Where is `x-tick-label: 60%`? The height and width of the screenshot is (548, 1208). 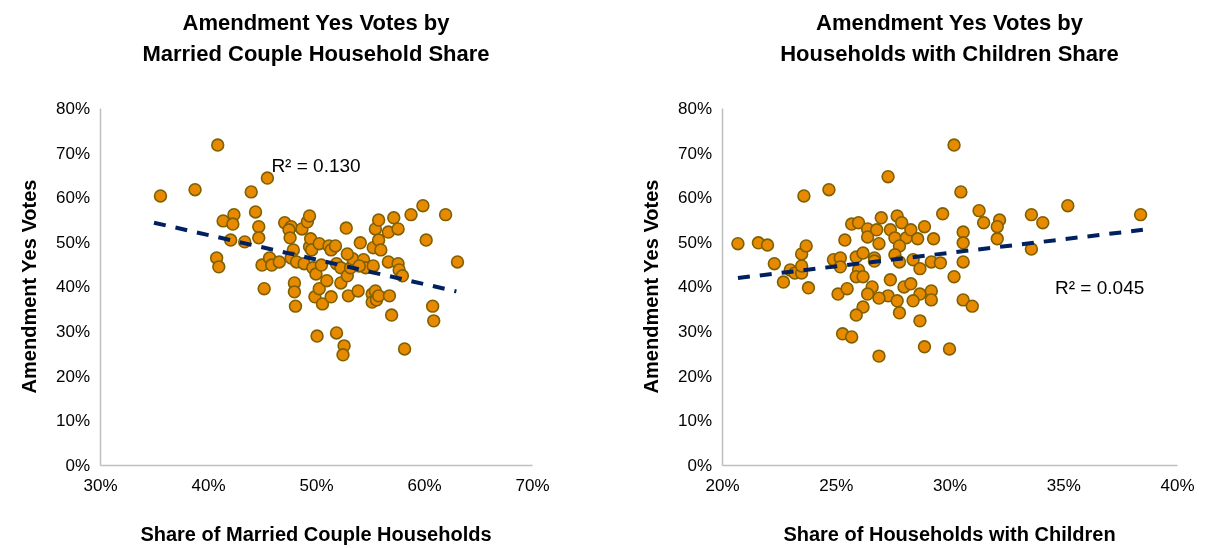
x-tick-label: 60% is located at coordinates (424, 486).